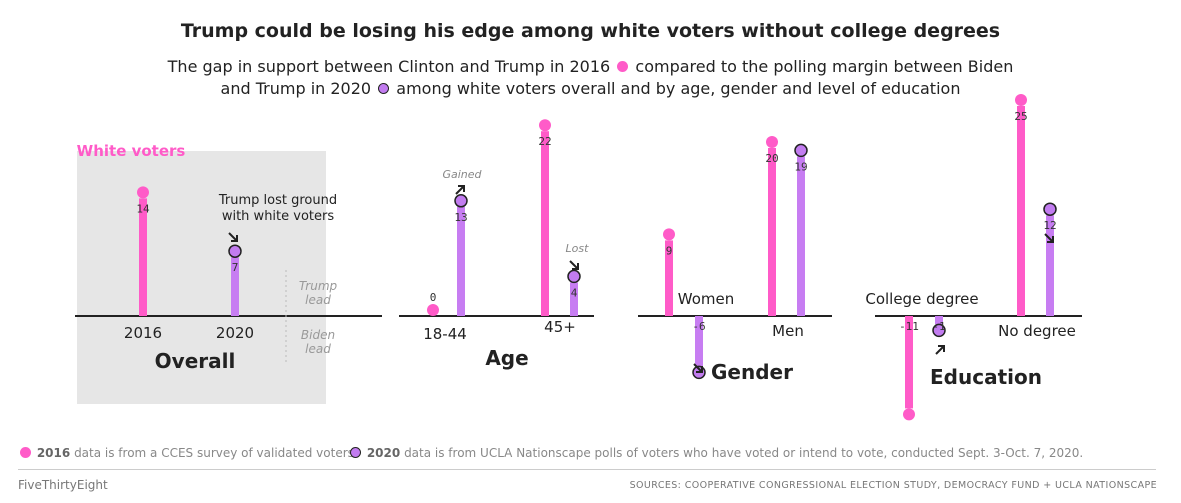 The width and height of the screenshot is (1181, 503). What do you see at coordinates (433, 297) in the screenshot?
I see `age-2016-18-44-value-label: 0` at bounding box center [433, 297].